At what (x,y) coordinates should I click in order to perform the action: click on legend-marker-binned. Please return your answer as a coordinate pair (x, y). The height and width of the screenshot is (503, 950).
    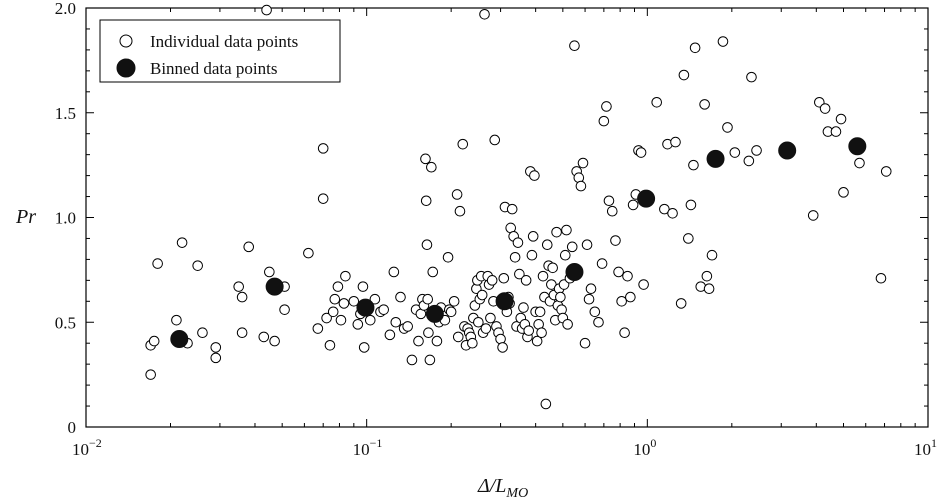
    Looking at the image, I should click on (126, 68).